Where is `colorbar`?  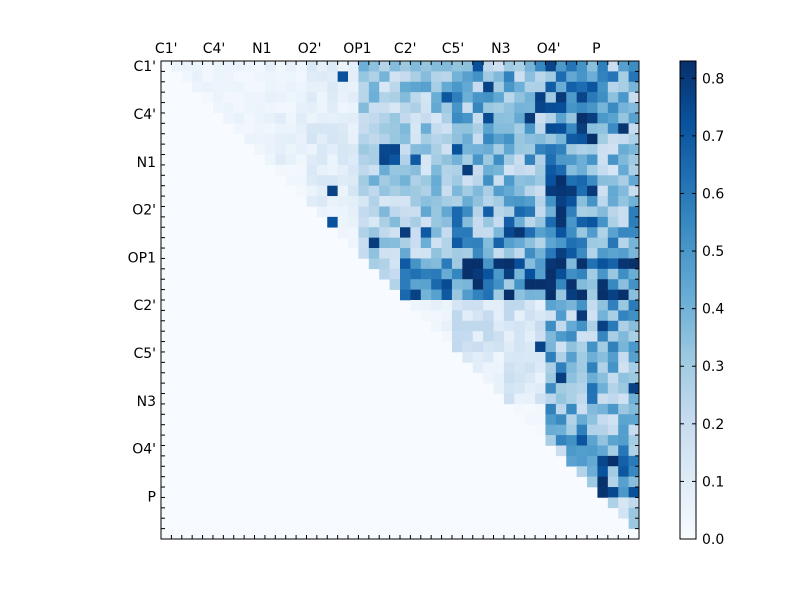 colorbar is located at coordinates (688, 300).